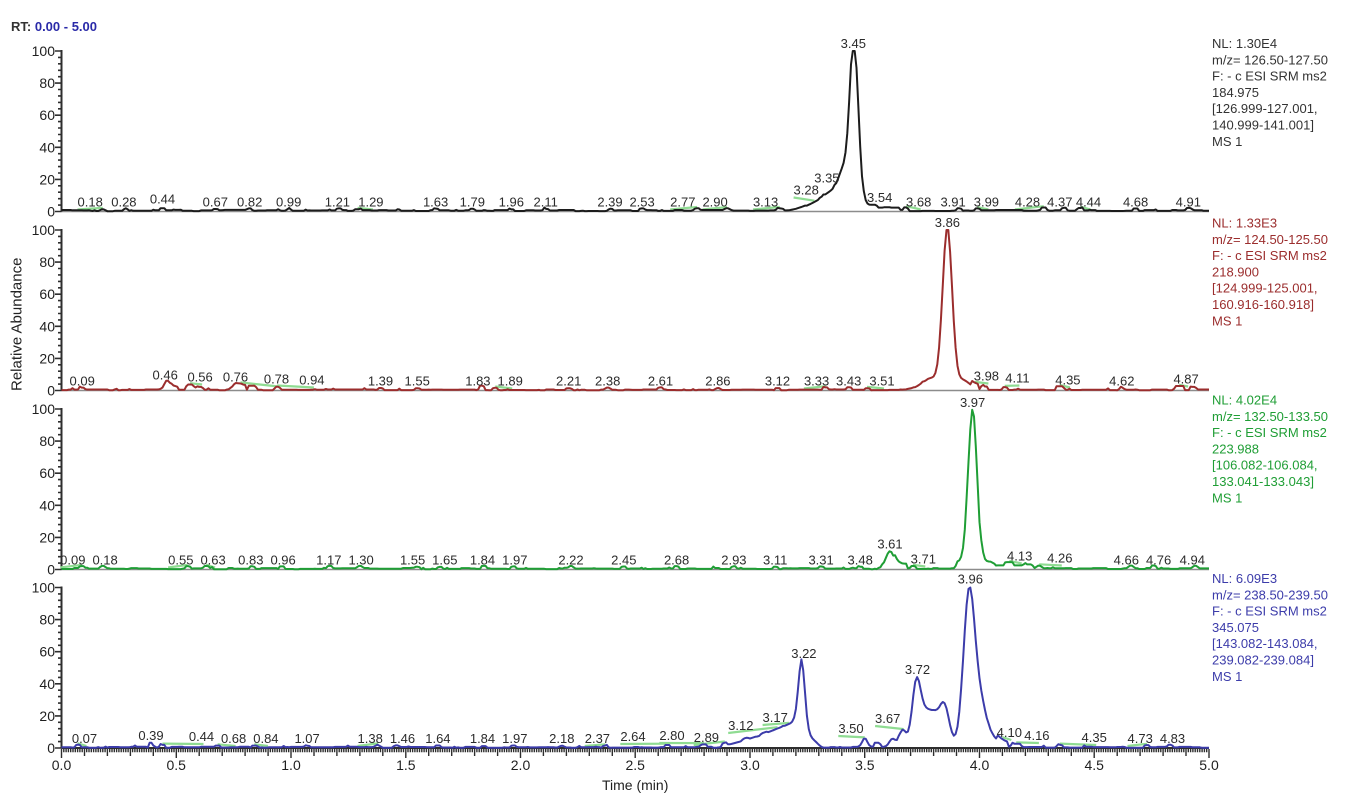 Image resolution: width=1359 pixels, height=800 pixels. I want to click on svg-text: 2.18, so click(561, 738).